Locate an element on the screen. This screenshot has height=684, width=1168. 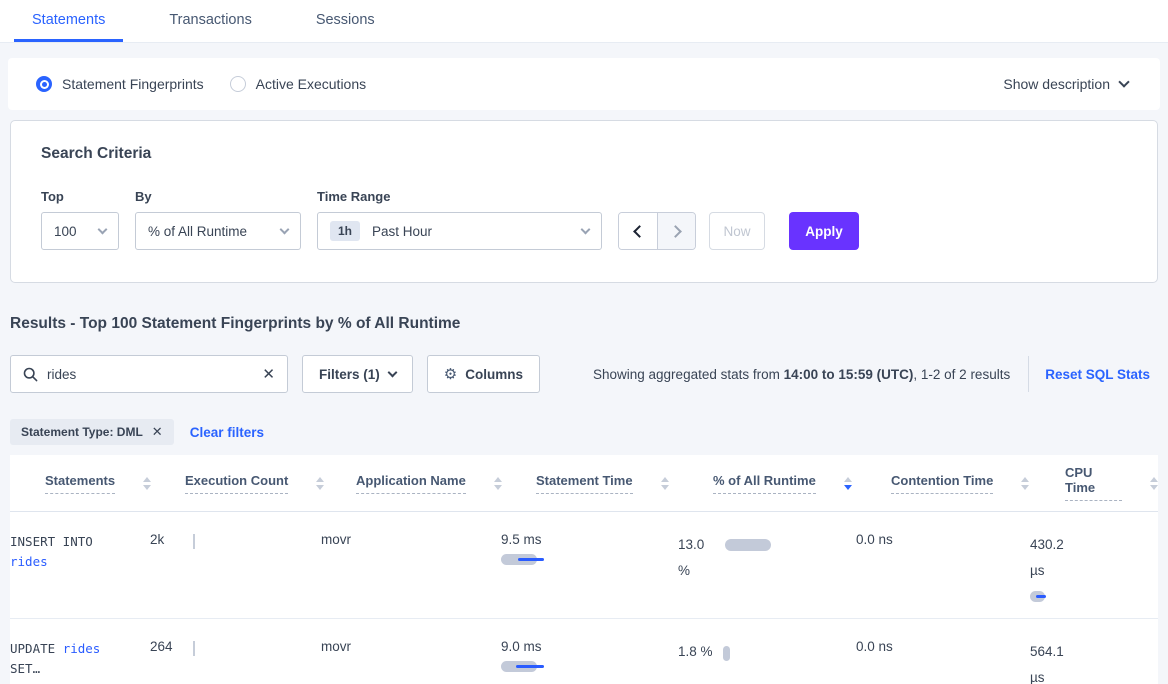
column-header-application-name: Application Name is located at coordinates (446, 483).